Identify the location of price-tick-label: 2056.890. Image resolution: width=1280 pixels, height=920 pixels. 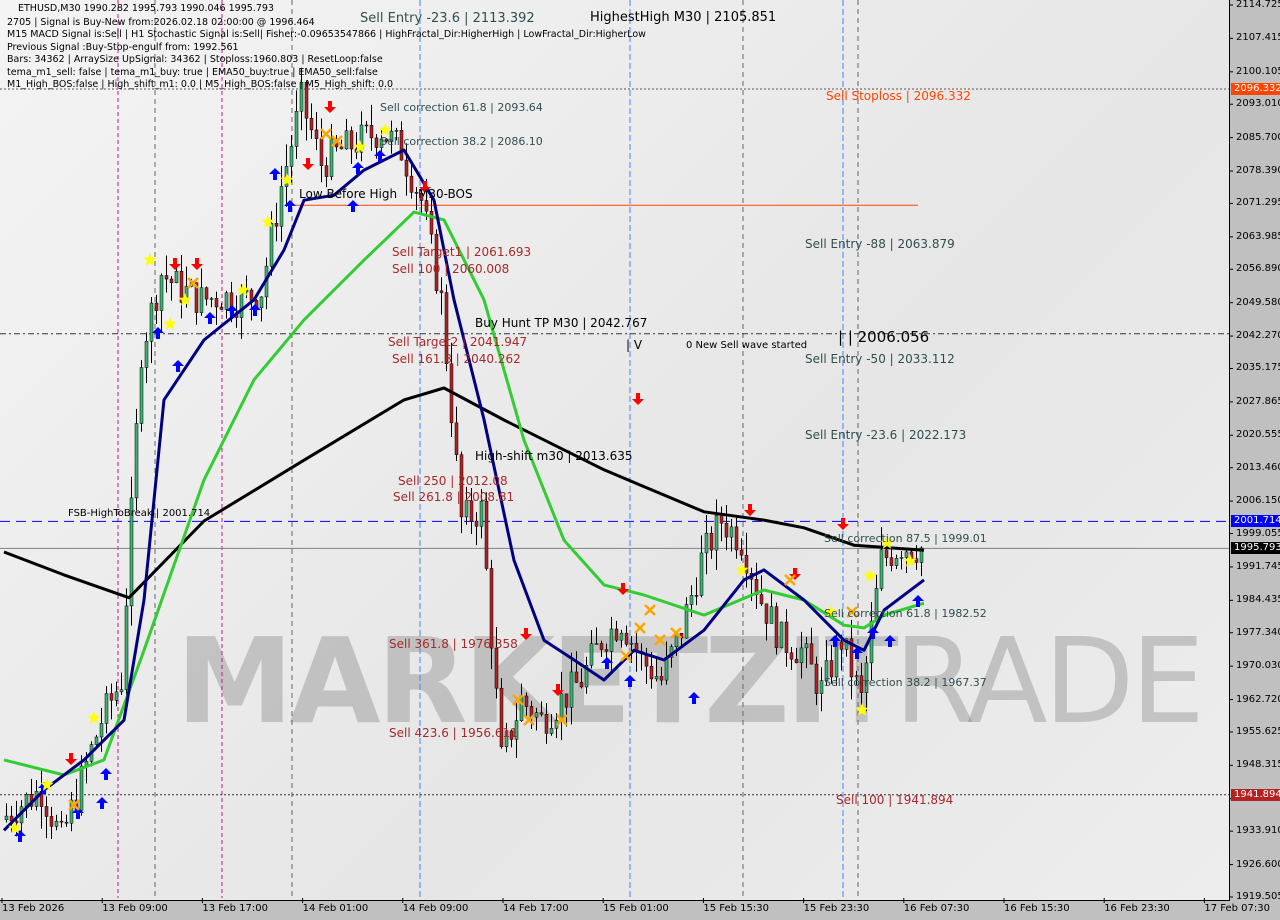
(1258, 269).